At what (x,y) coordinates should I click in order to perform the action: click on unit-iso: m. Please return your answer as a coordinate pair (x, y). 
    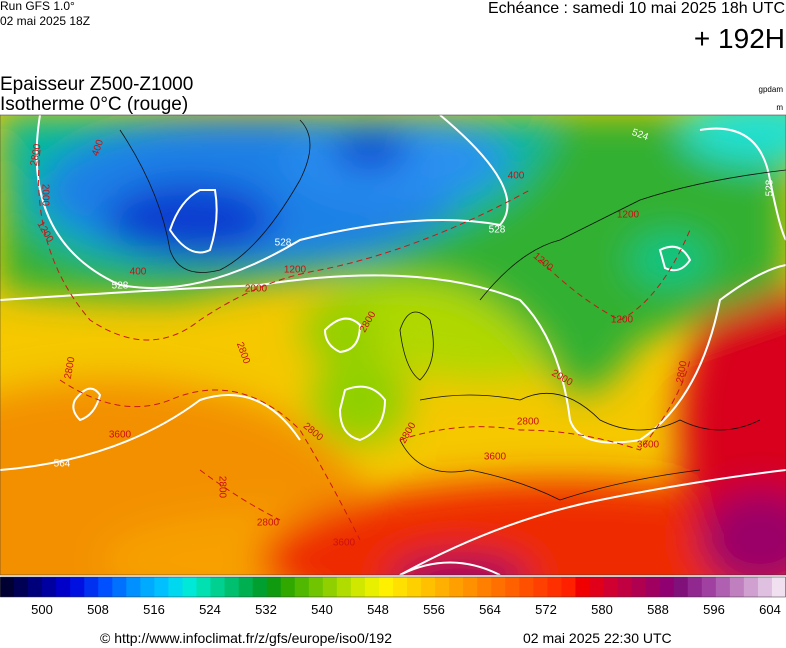
    Looking at the image, I should click on (779, 107).